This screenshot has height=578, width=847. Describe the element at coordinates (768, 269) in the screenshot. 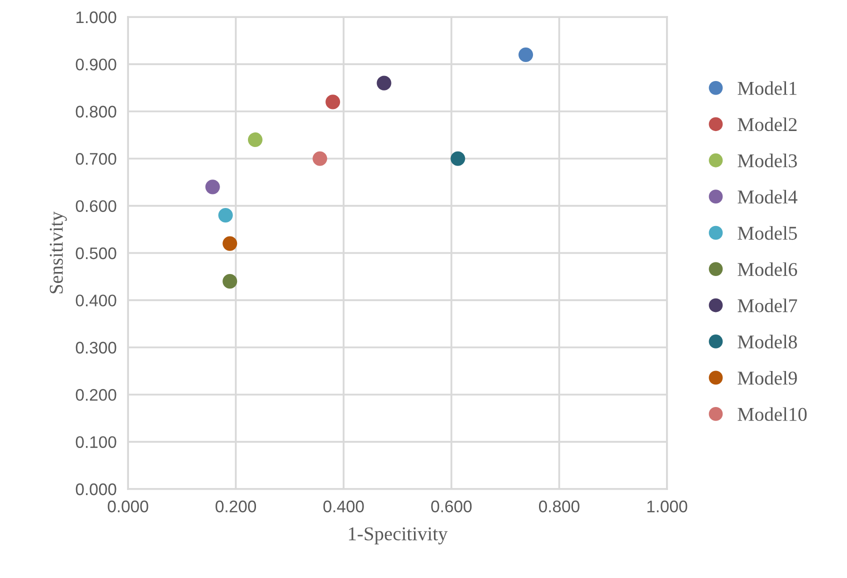

I see `legend-label: Model6` at that location.